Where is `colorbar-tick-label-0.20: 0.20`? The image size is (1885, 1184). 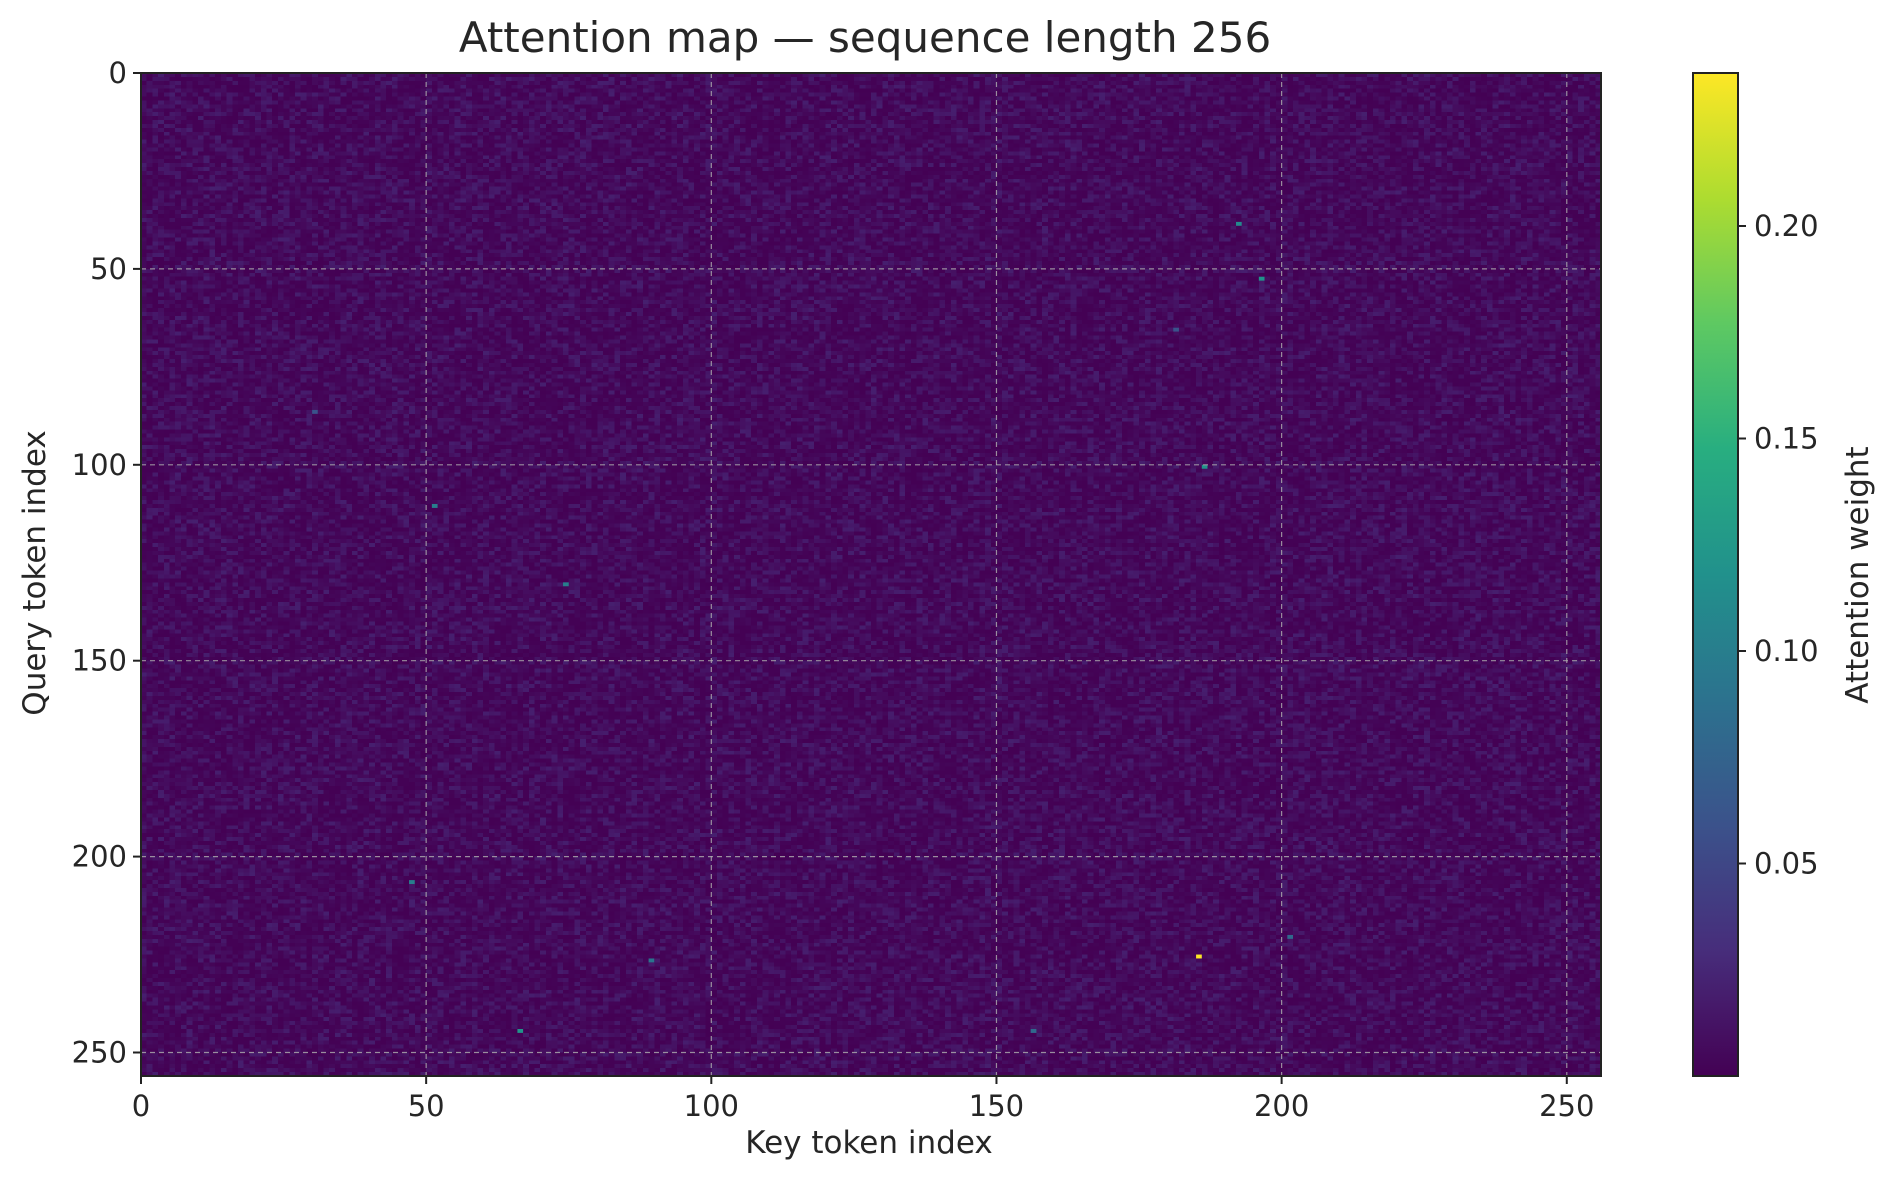 colorbar-tick-label-0.20: 0.20 is located at coordinates (1786, 226).